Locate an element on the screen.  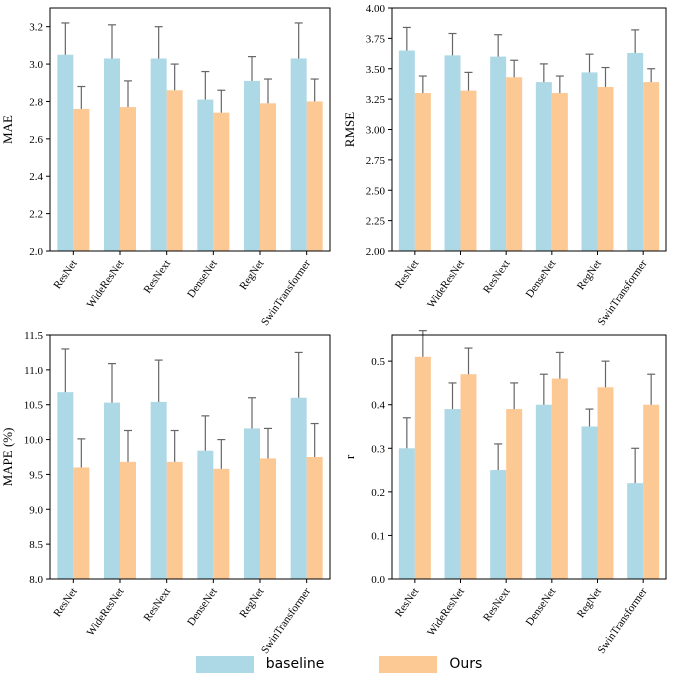
axes-frame is located at coordinates (529, 457).